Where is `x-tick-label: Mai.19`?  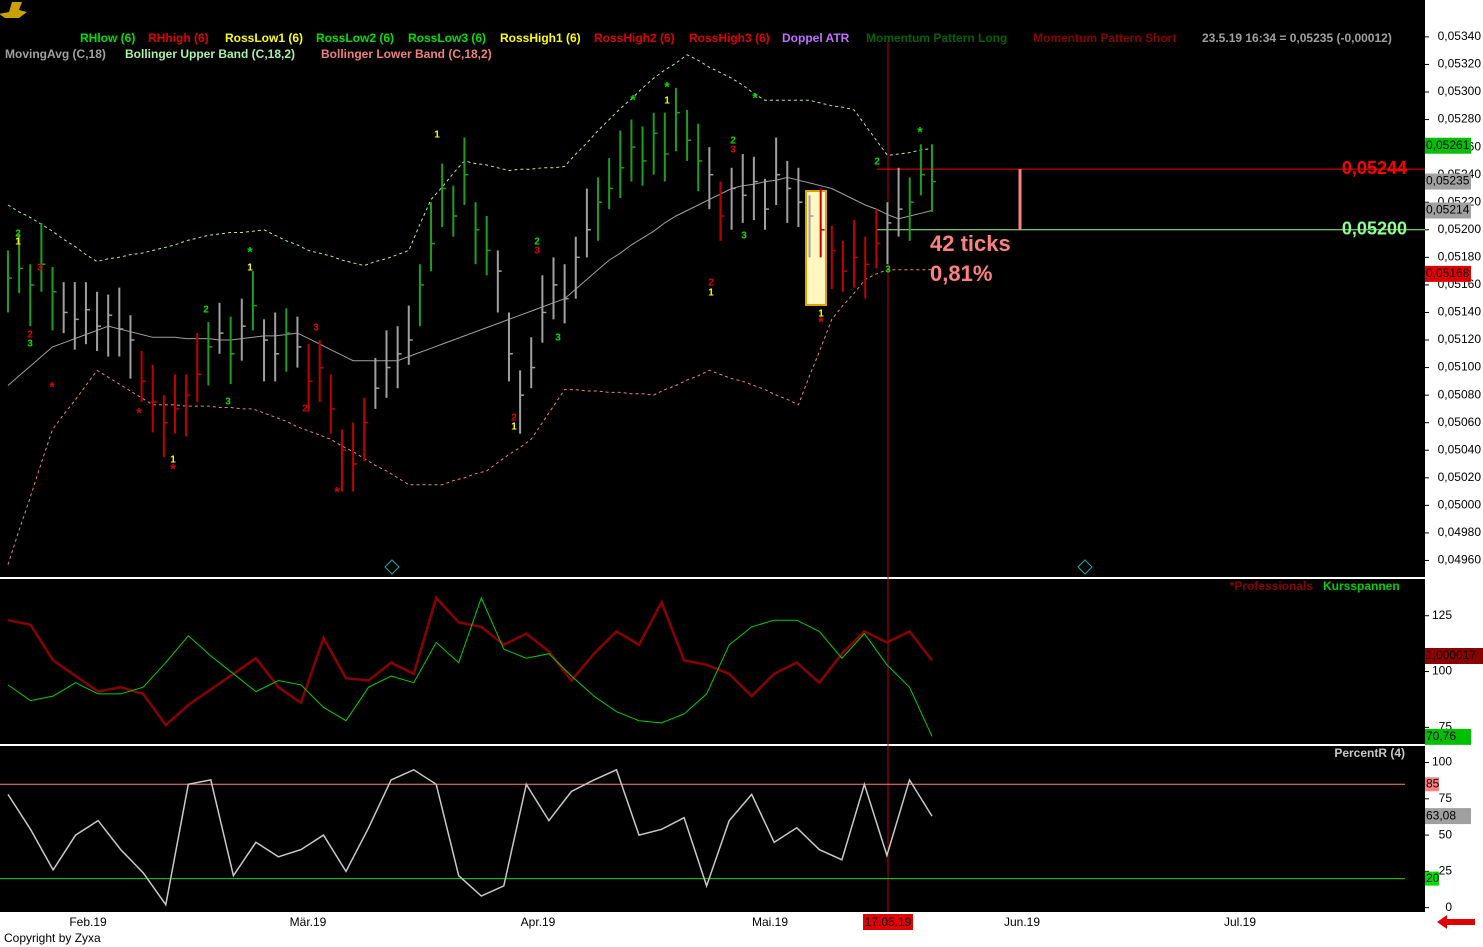 x-tick-label: Mai.19 is located at coordinates (770, 922).